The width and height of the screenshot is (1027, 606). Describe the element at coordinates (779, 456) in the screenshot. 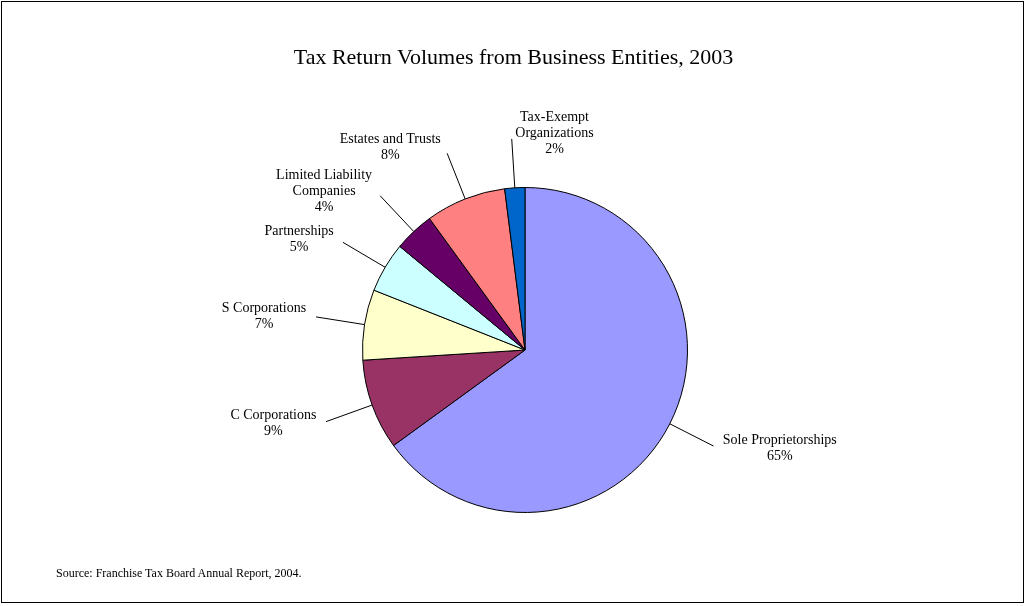

I see `data-label: 65%` at that location.